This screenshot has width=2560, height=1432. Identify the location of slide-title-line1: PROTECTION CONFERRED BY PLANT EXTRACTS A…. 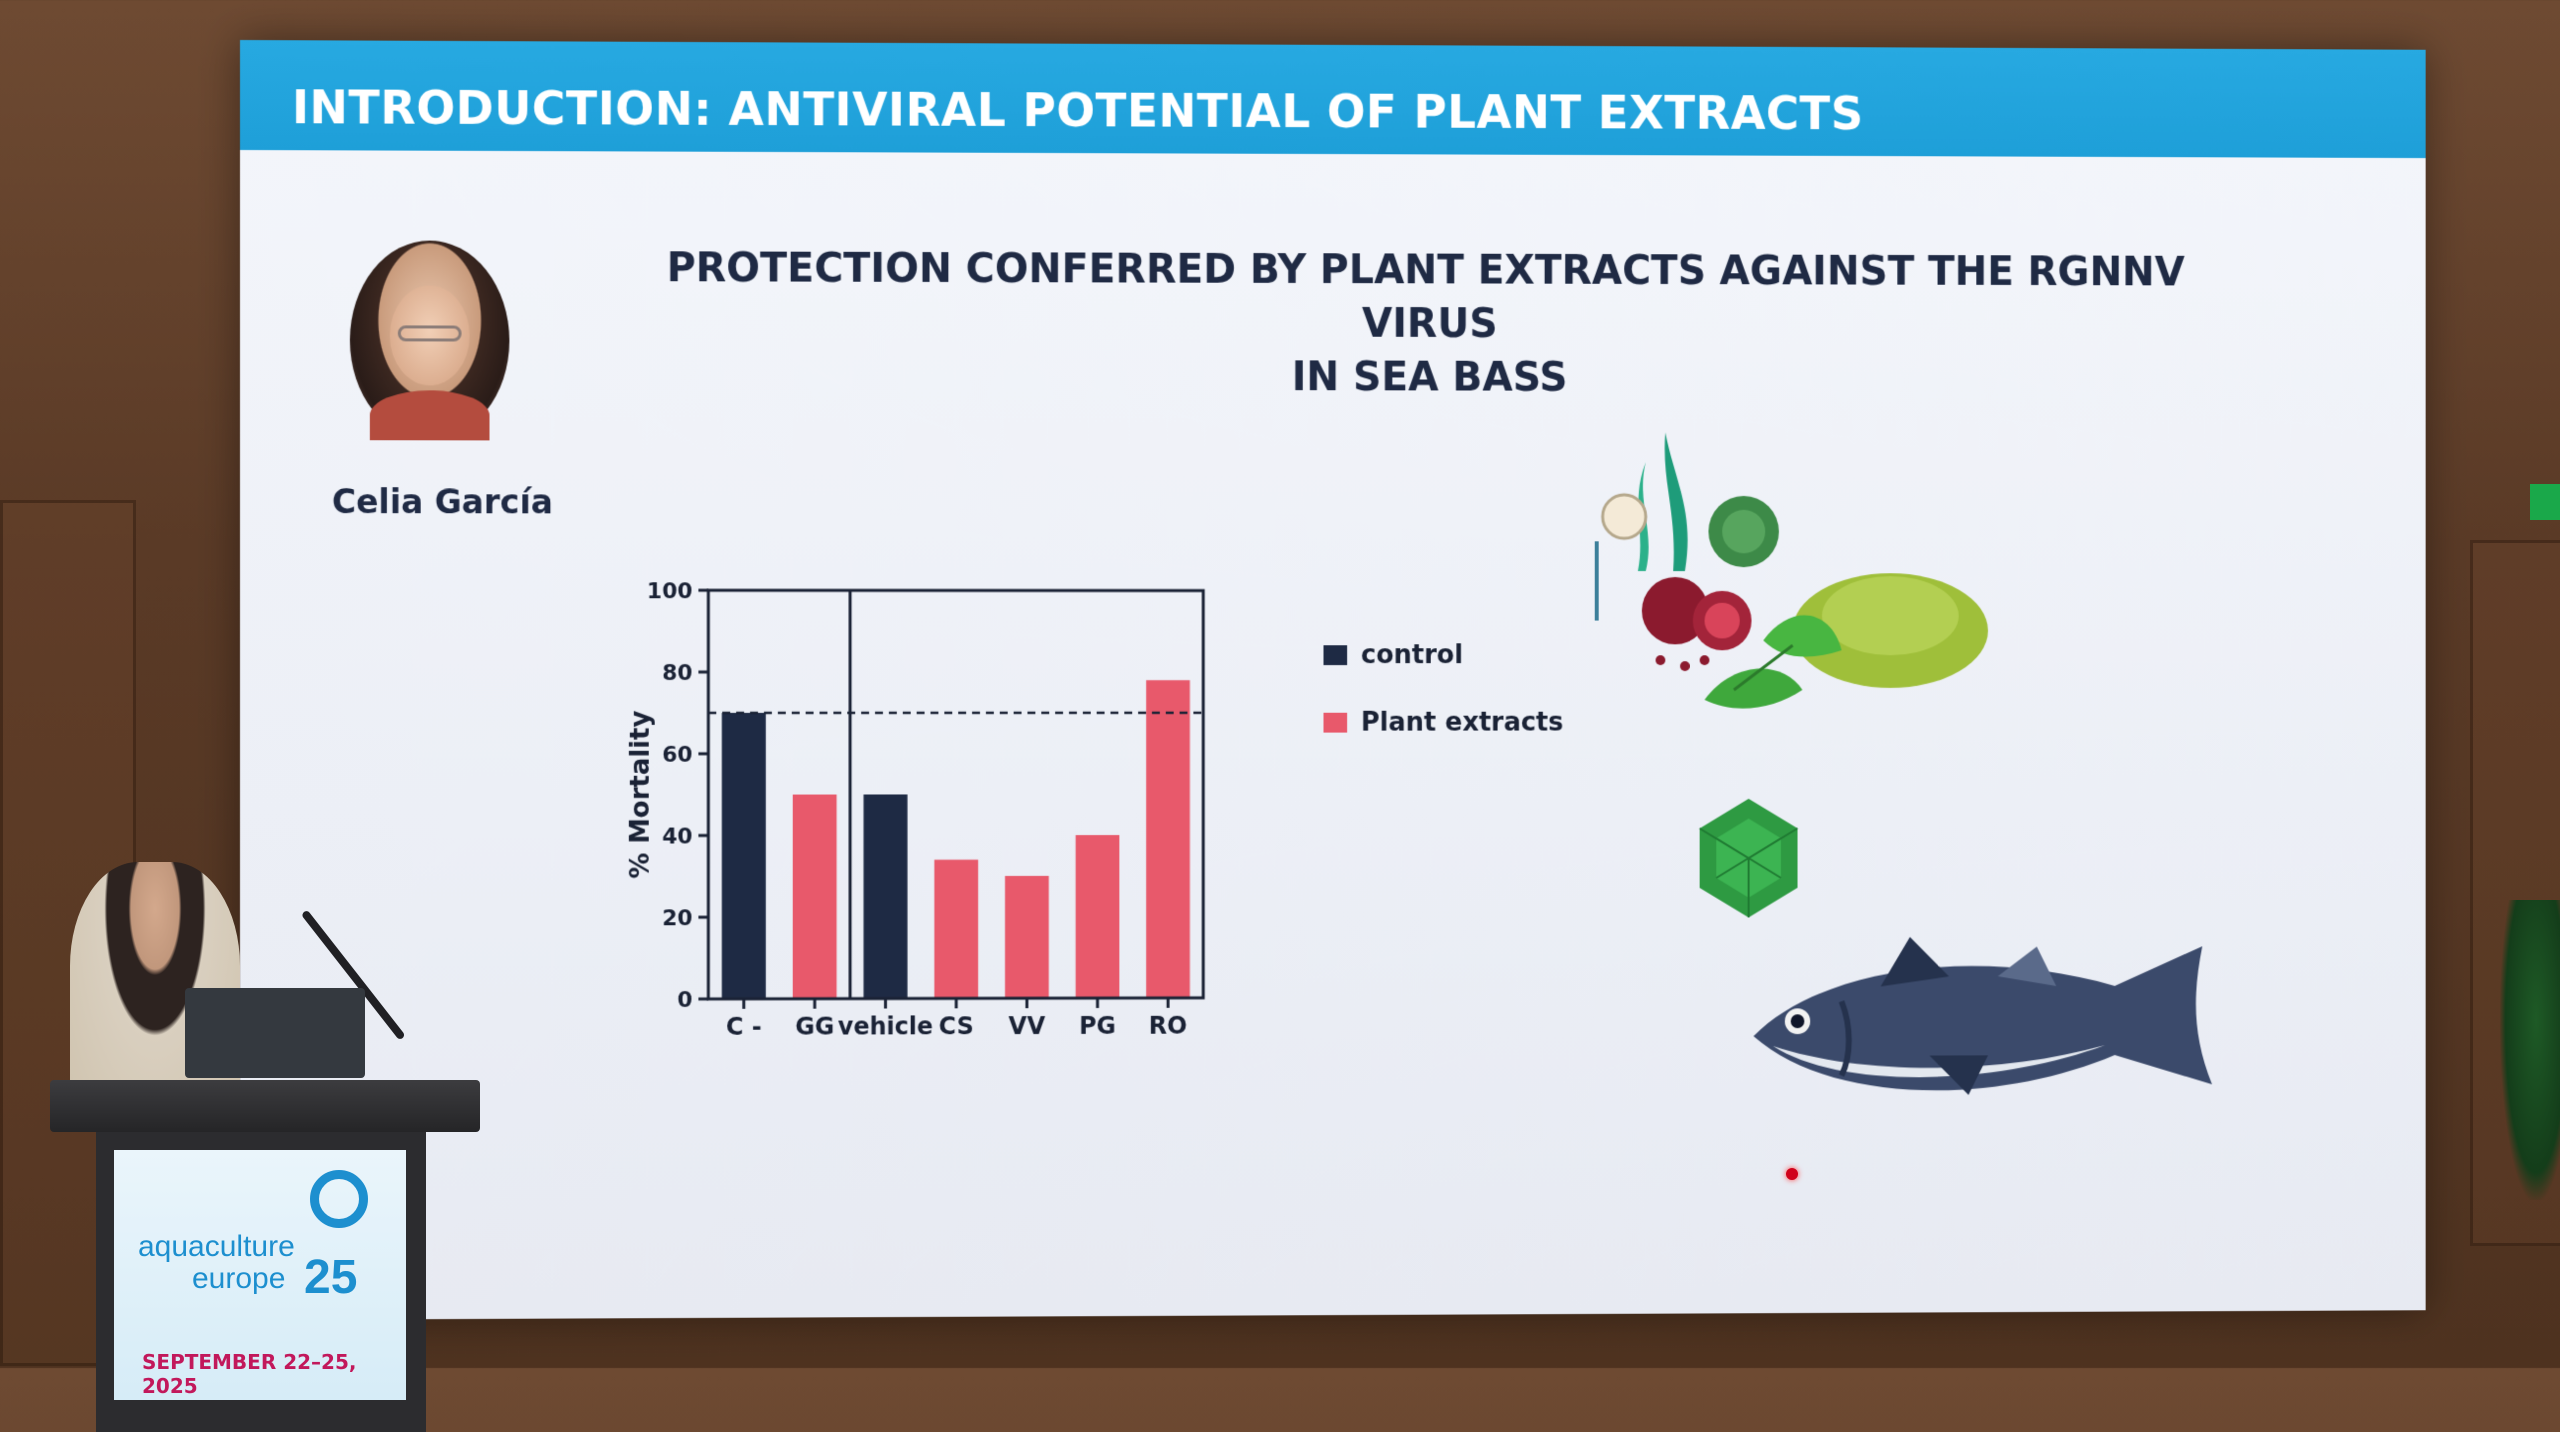
(1425, 297).